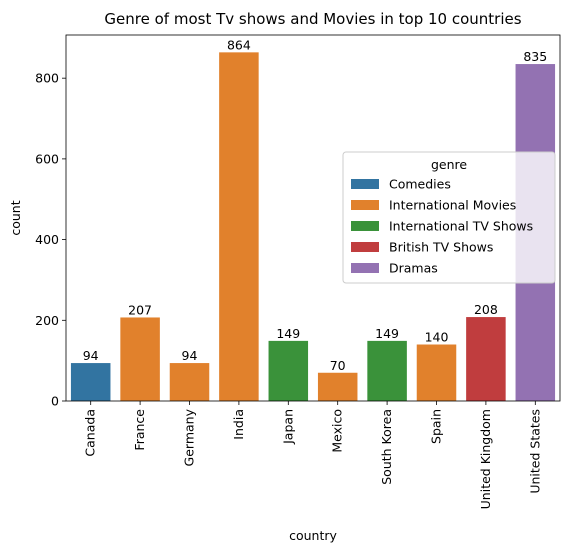  I want to click on data-label: 140, so click(437, 337).